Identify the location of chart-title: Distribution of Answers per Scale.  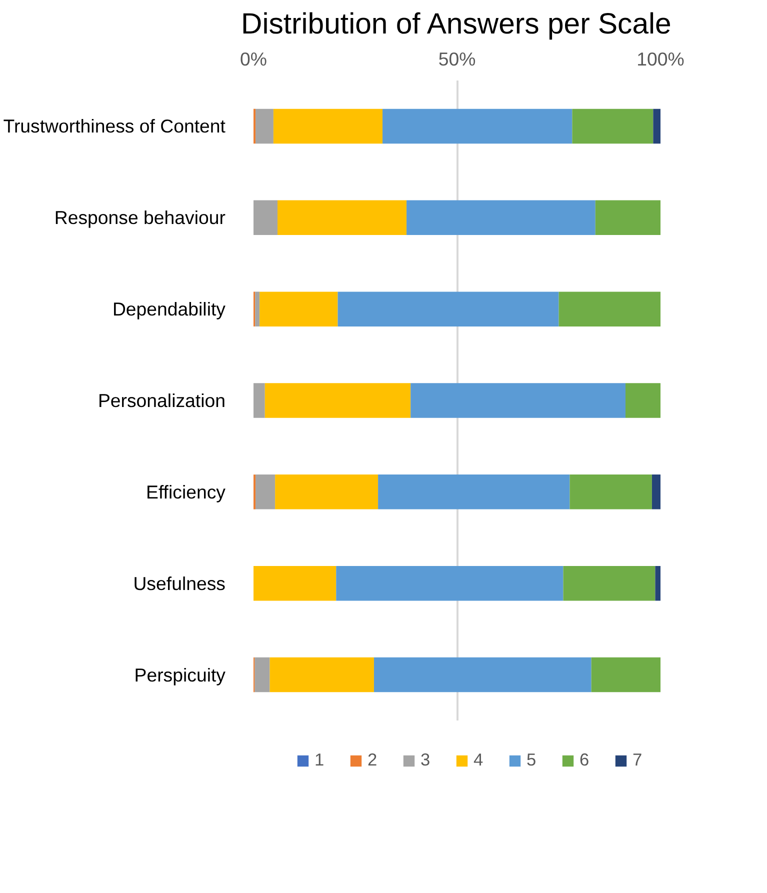
(456, 24).